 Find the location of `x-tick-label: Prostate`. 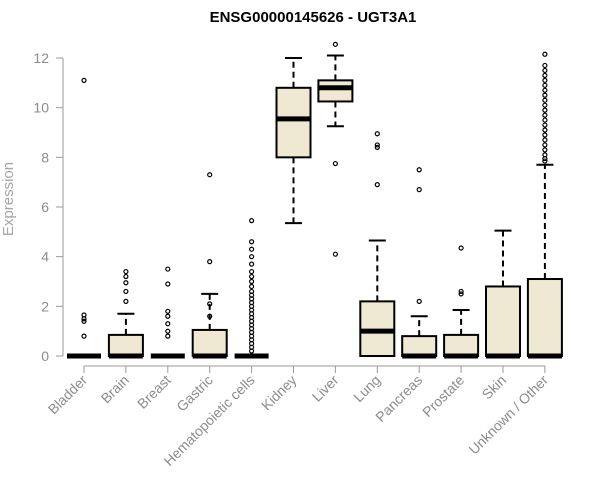

x-tick-label: Prostate is located at coordinates (443, 396).